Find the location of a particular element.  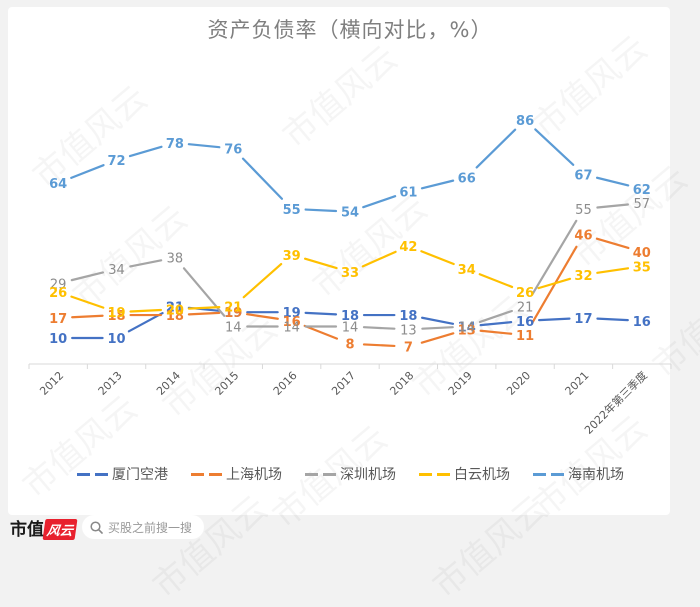

legend-item: 深圳机场 is located at coordinates (350, 474).